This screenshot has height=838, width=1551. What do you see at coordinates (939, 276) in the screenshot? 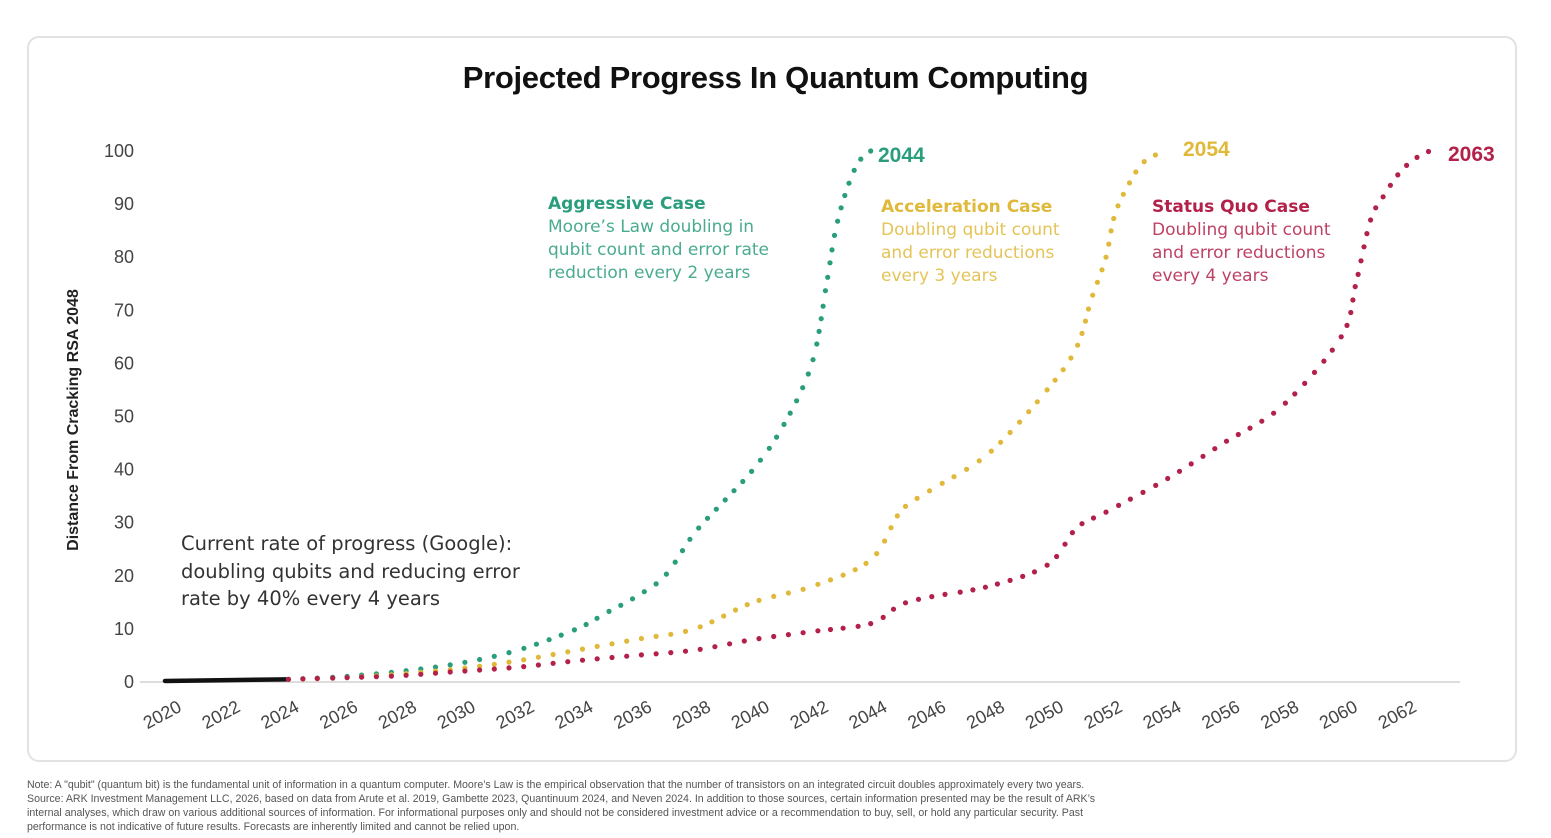
I see `annotation-acceleration-line: every 3 years` at bounding box center [939, 276].